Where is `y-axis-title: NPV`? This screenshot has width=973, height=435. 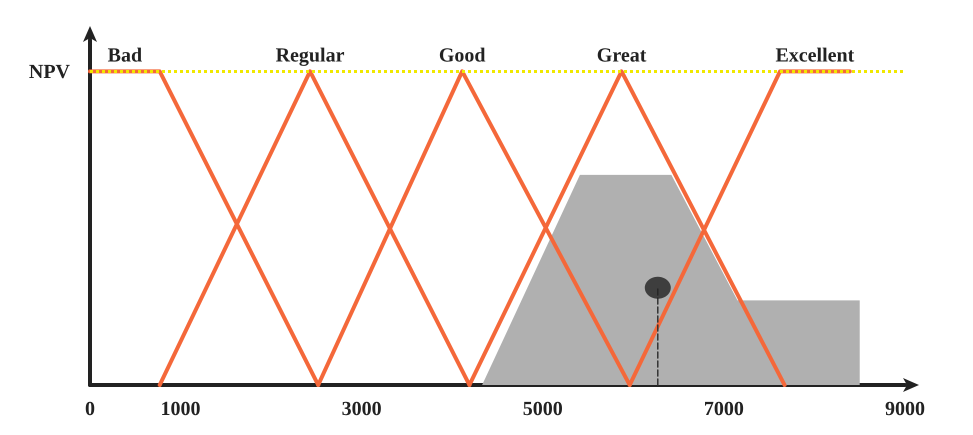 y-axis-title: NPV is located at coordinates (49, 72).